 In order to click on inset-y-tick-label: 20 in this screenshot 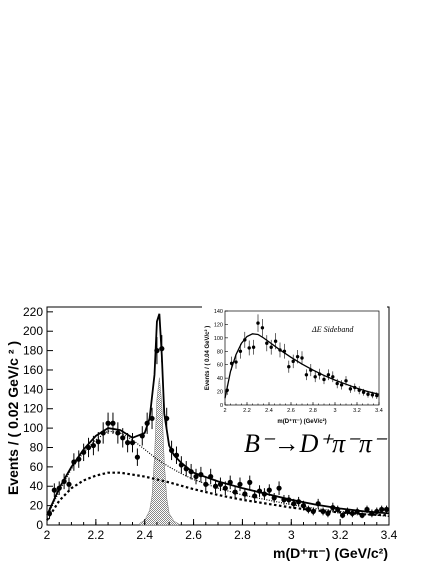, I will do `click(220, 393)`.